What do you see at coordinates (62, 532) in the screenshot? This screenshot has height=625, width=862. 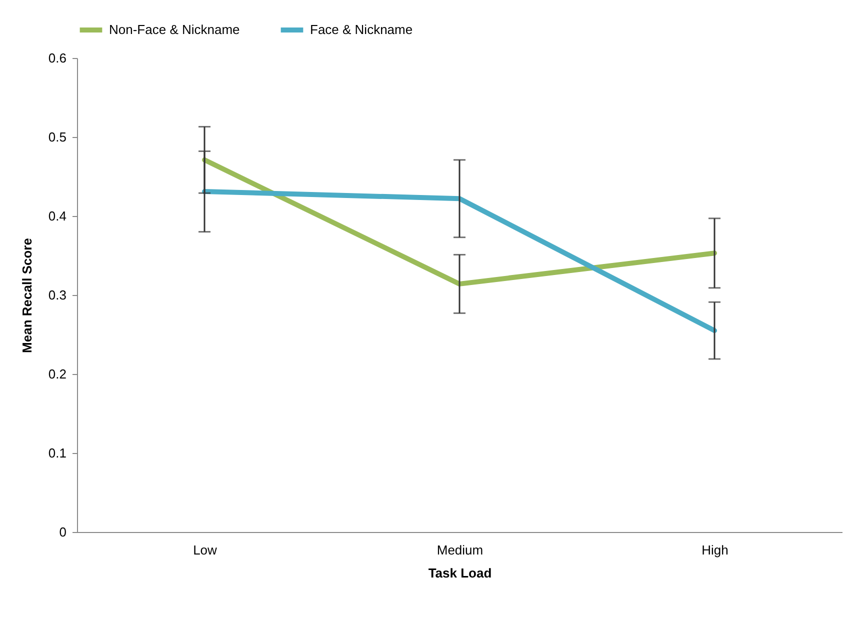 I see `y-tick-label: 0` at bounding box center [62, 532].